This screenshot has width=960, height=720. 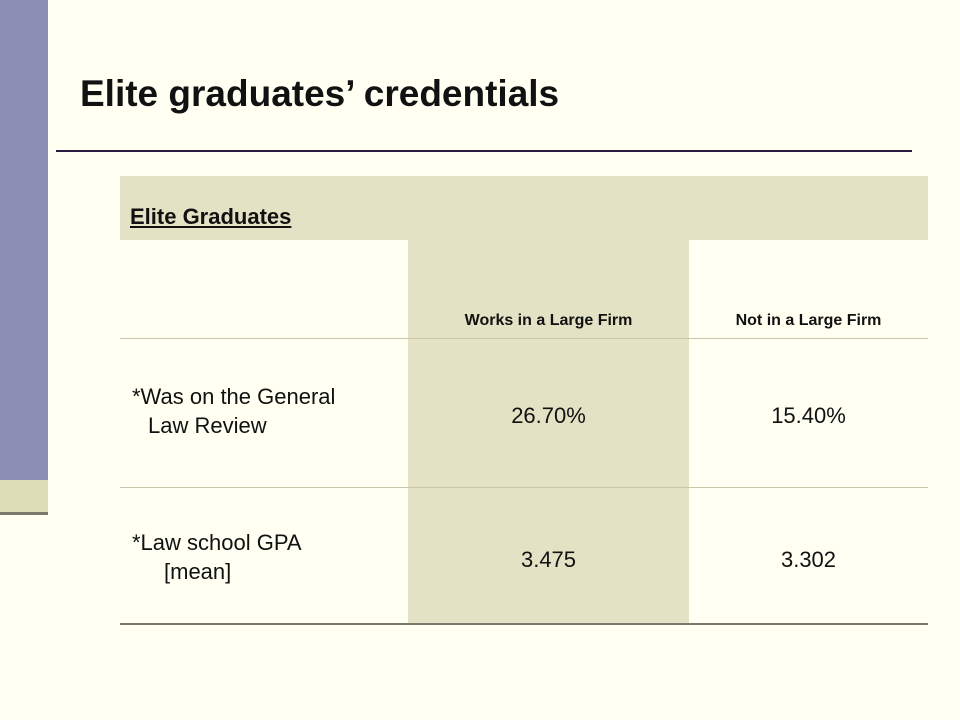 What do you see at coordinates (524, 208) in the screenshot?
I see `table-header-band` at bounding box center [524, 208].